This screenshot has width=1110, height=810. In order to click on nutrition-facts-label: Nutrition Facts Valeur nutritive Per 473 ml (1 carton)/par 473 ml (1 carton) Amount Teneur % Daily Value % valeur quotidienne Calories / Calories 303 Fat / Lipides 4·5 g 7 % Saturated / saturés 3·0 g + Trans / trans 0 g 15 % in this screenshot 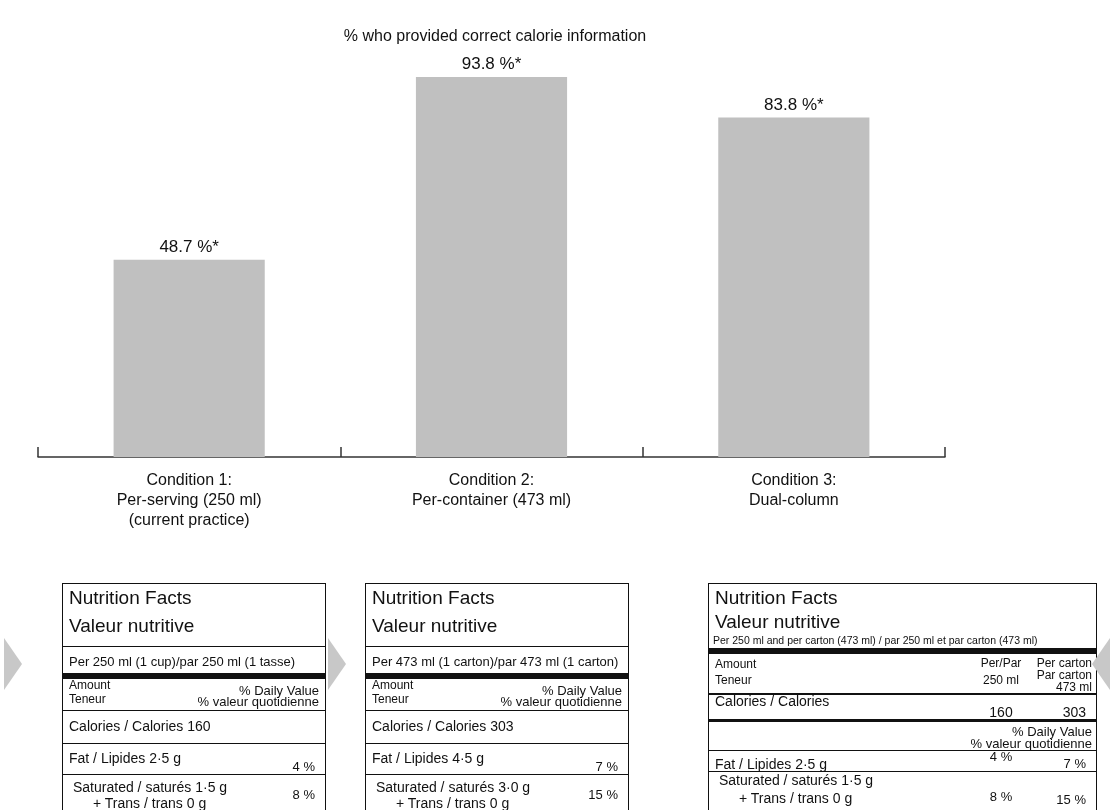, I will do `click(497, 696)`.